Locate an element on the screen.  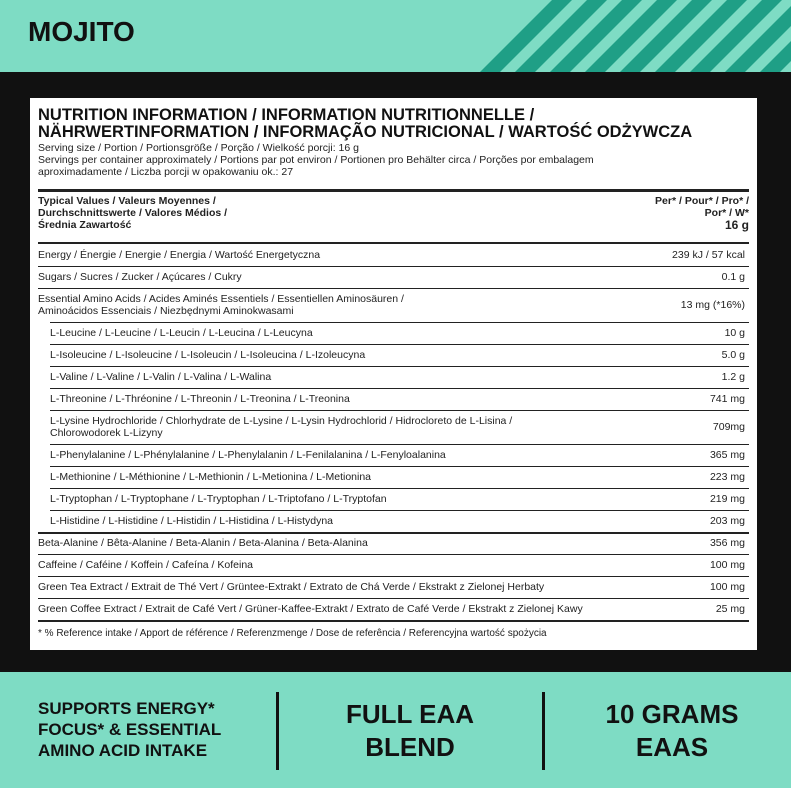
row-value: 223 mg is located at coordinates (727, 477).